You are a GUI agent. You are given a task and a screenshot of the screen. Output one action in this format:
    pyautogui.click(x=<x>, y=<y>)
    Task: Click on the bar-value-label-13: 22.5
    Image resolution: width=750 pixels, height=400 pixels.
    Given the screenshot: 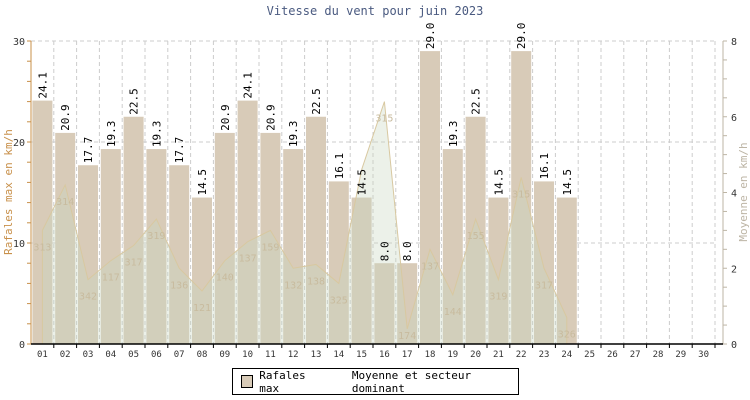 What is the action you would take?
    pyautogui.click(x=316, y=101)
    